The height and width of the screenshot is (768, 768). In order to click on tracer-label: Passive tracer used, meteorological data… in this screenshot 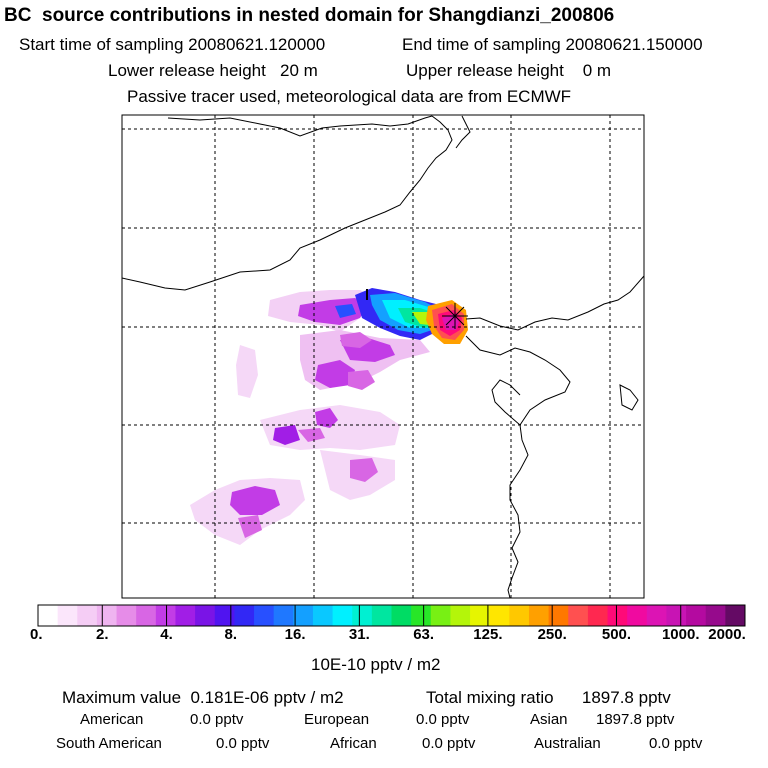, I will do `click(349, 96)`.